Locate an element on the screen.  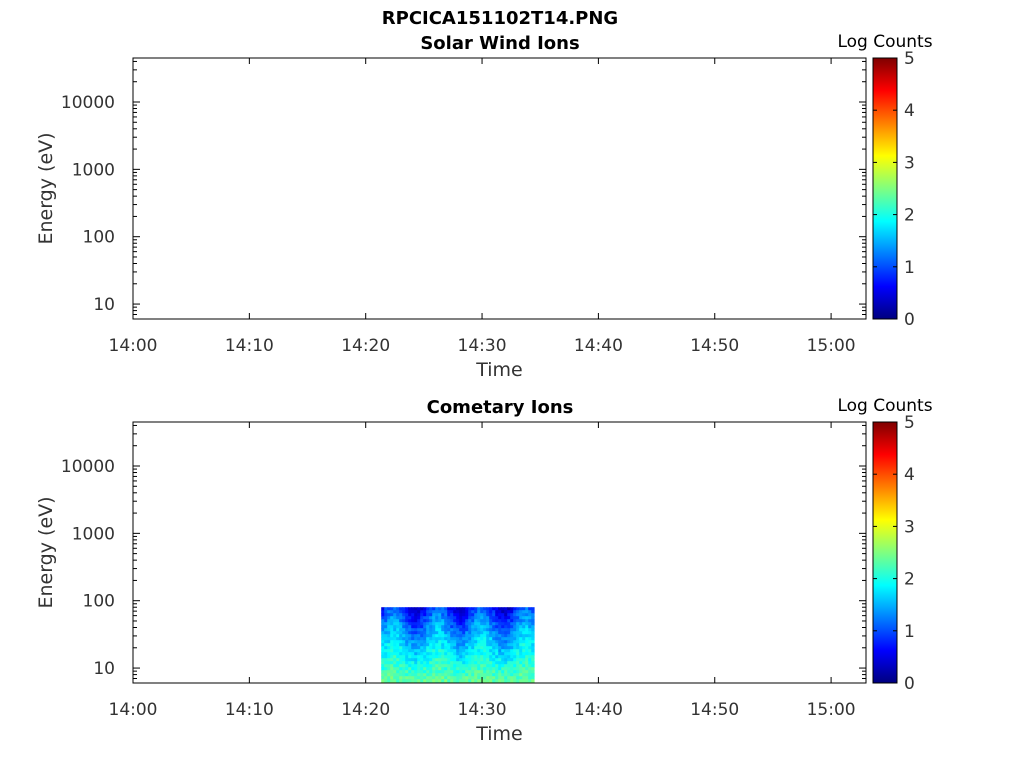
figure-title: RPCICA151102T14.PNG is located at coordinates (500, 18).